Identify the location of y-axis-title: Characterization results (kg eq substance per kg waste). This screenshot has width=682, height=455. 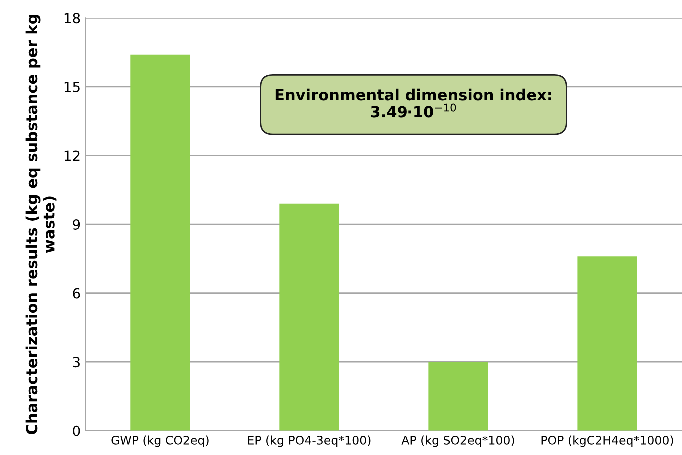
(41, 225).